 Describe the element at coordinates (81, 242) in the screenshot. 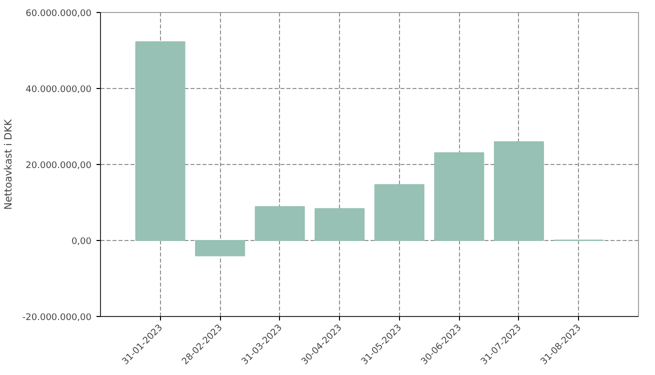

I see `y-tick-label: 0,00` at that location.